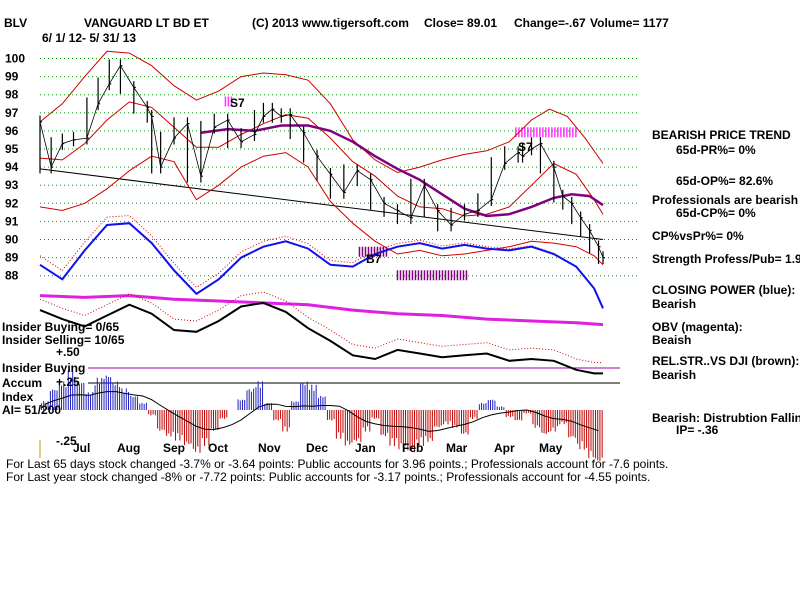 The width and height of the screenshot is (800, 600). I want to click on y-tick-93: 93, so click(12, 185).